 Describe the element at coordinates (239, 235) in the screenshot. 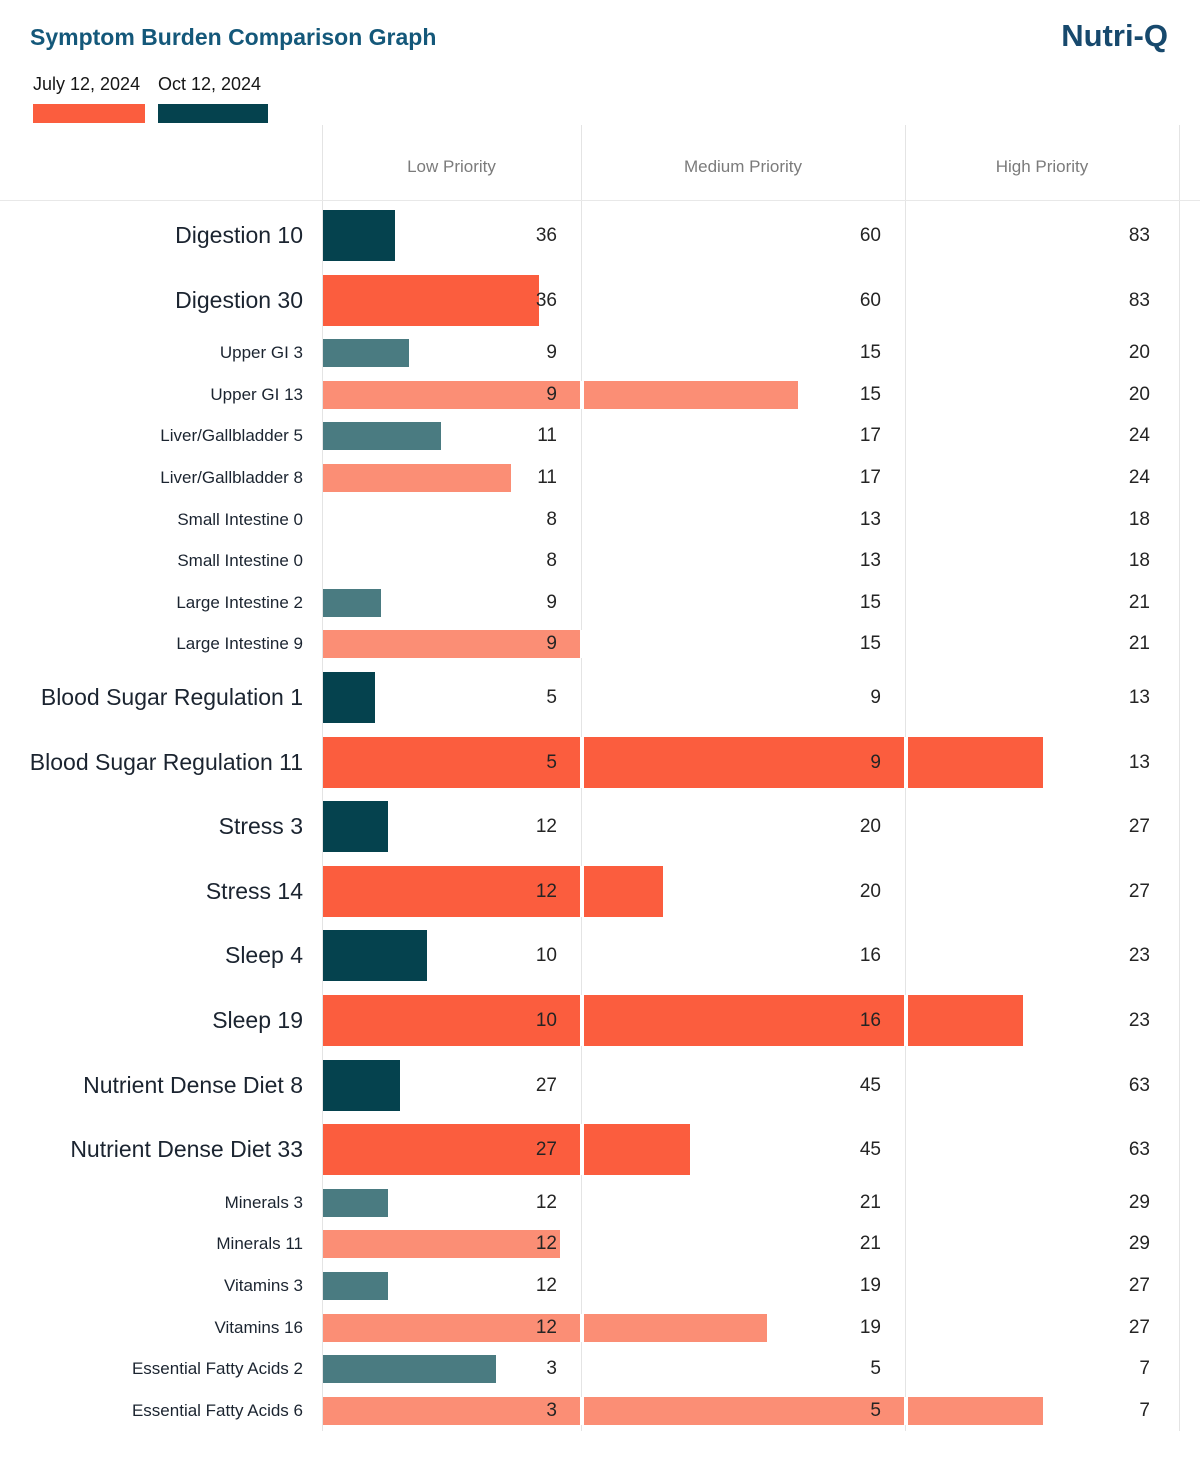

I see `row-label: Digestion 10` at that location.